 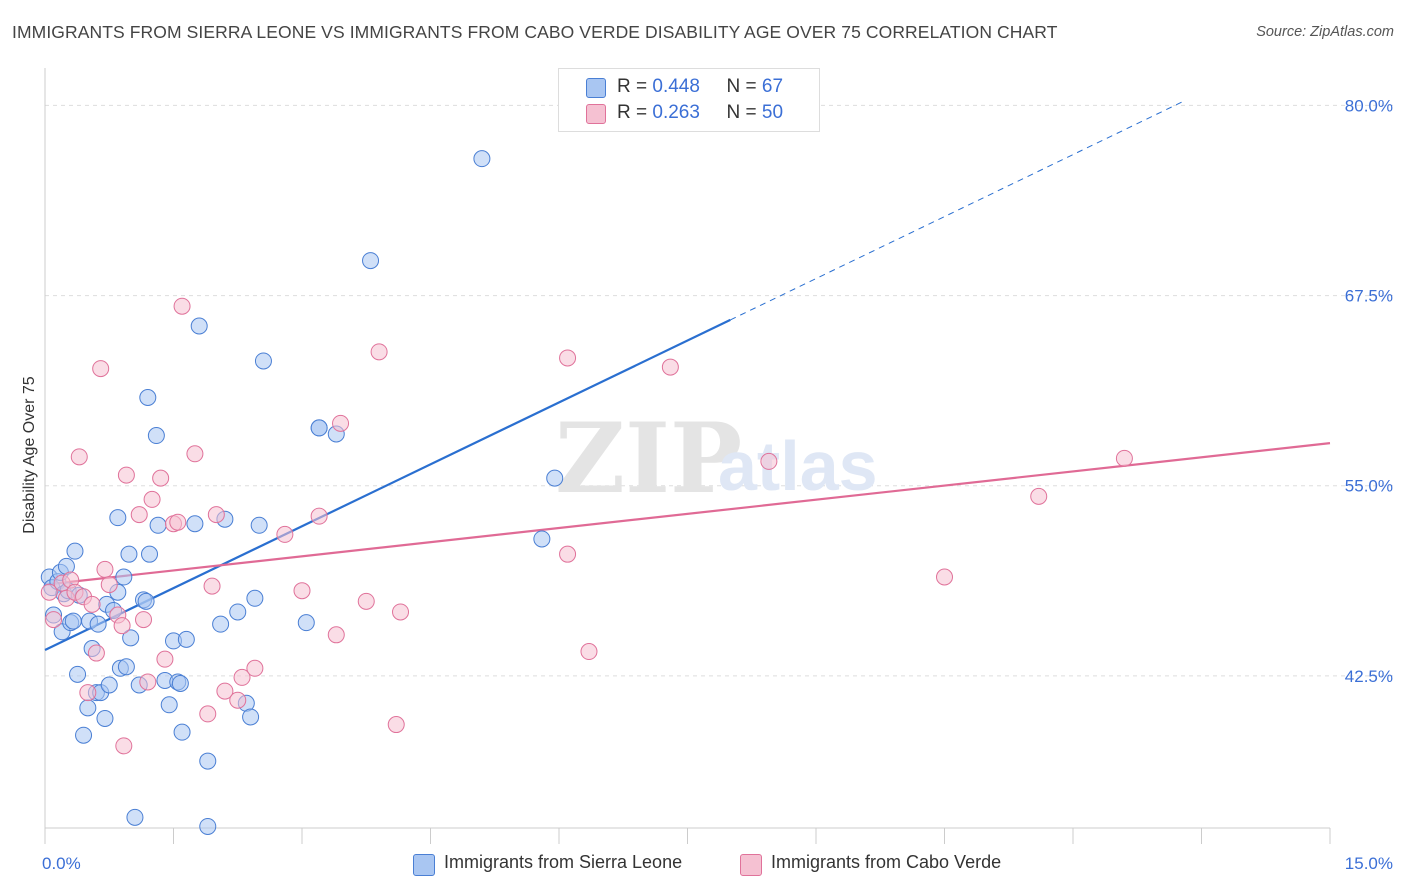 What do you see at coordinates (424, 865) in the screenshot?
I see `bottom-legend-swatch-sierra-leone` at bounding box center [424, 865].